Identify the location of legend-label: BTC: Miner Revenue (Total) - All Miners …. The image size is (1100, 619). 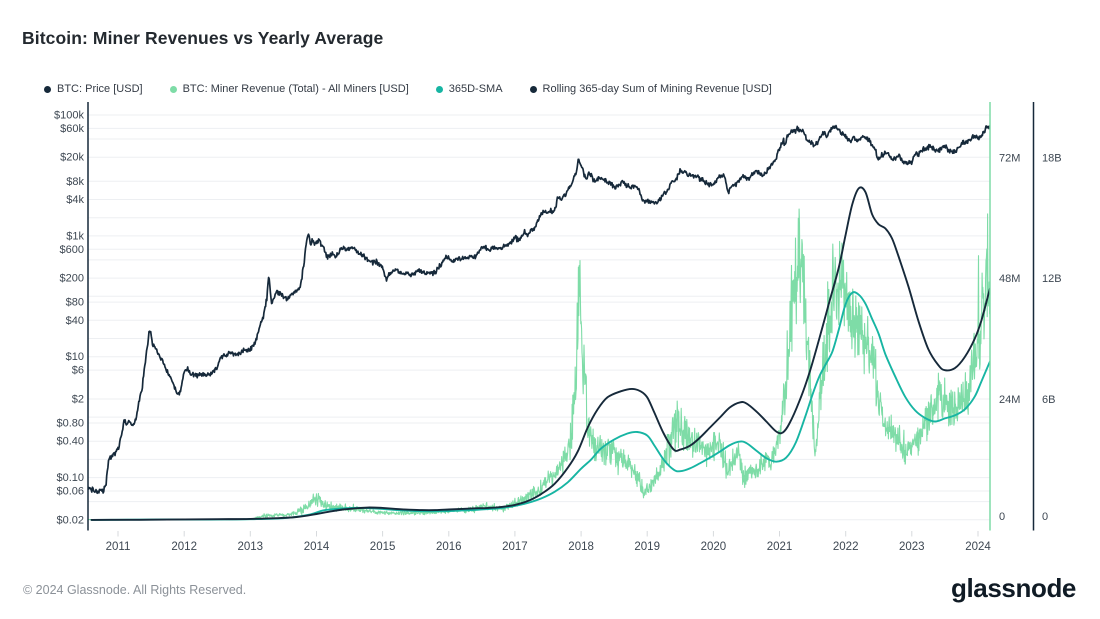
(295, 89).